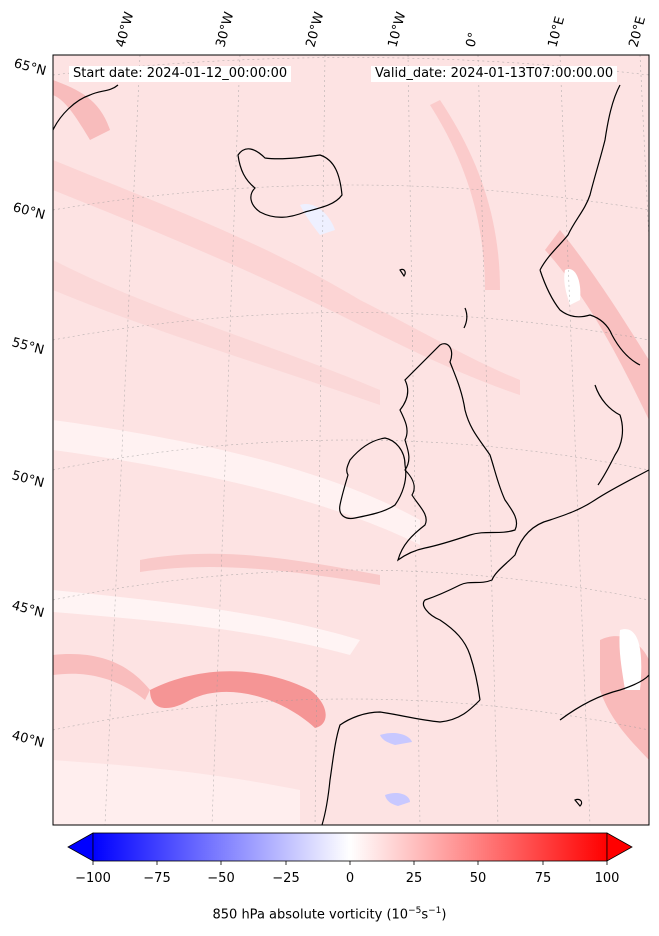 Image resolution: width=659 pixels, height=936 pixels. I want to click on iberia-coast, so click(401, 762).